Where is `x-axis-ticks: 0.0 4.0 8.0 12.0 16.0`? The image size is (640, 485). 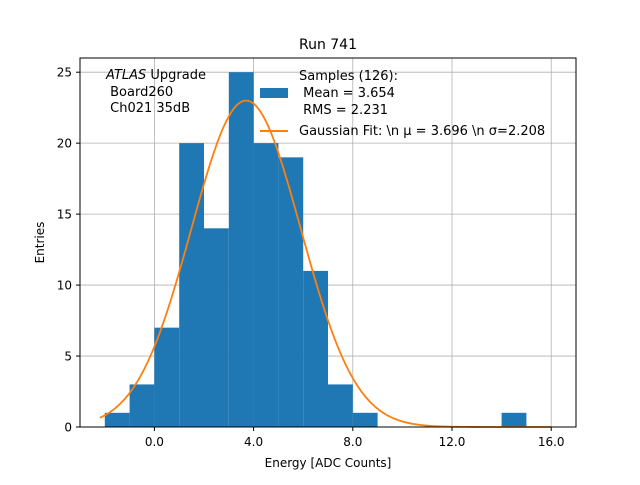 x-axis-ticks: 0.0 4.0 8.0 12.0 16.0 is located at coordinates (355, 438).